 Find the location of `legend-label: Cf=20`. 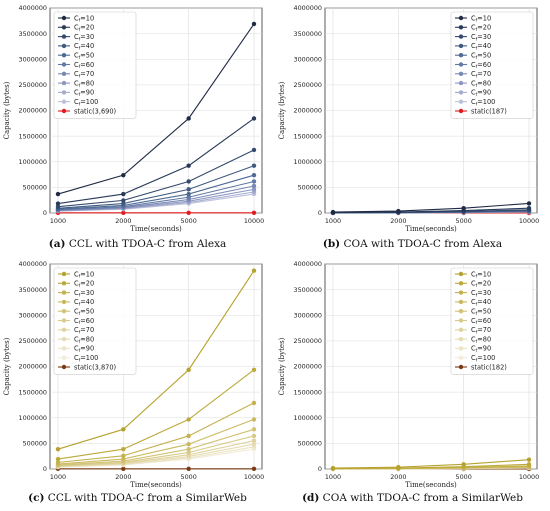

legend-label: Cf=20 is located at coordinates (84, 28).